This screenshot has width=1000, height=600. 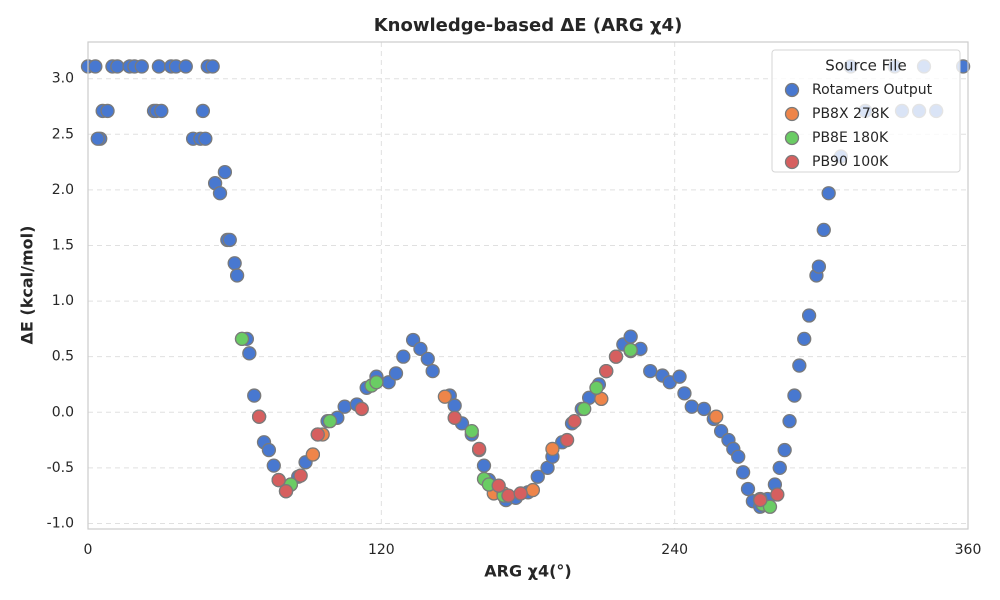 What do you see at coordinates (528, 25) in the screenshot?
I see `chart-title: Knowledge-based ΔE (ARG χ4)` at bounding box center [528, 25].